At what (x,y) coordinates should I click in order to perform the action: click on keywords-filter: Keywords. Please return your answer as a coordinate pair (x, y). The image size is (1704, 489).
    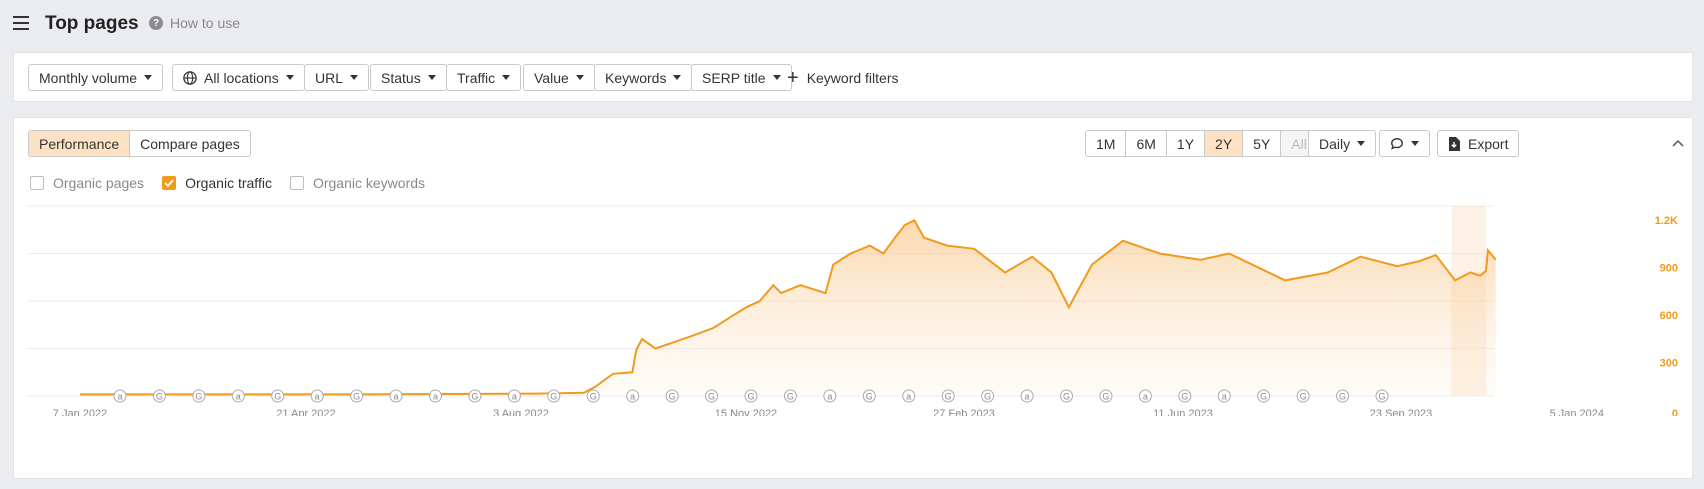
    Looking at the image, I should click on (643, 77).